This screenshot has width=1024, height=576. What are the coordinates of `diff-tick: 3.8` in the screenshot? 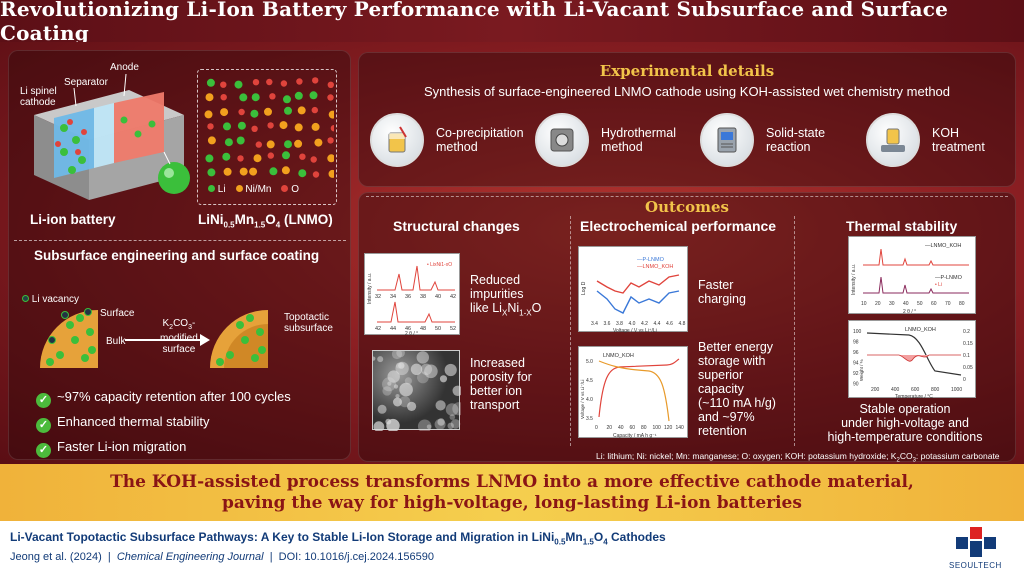 It's located at (619, 324).